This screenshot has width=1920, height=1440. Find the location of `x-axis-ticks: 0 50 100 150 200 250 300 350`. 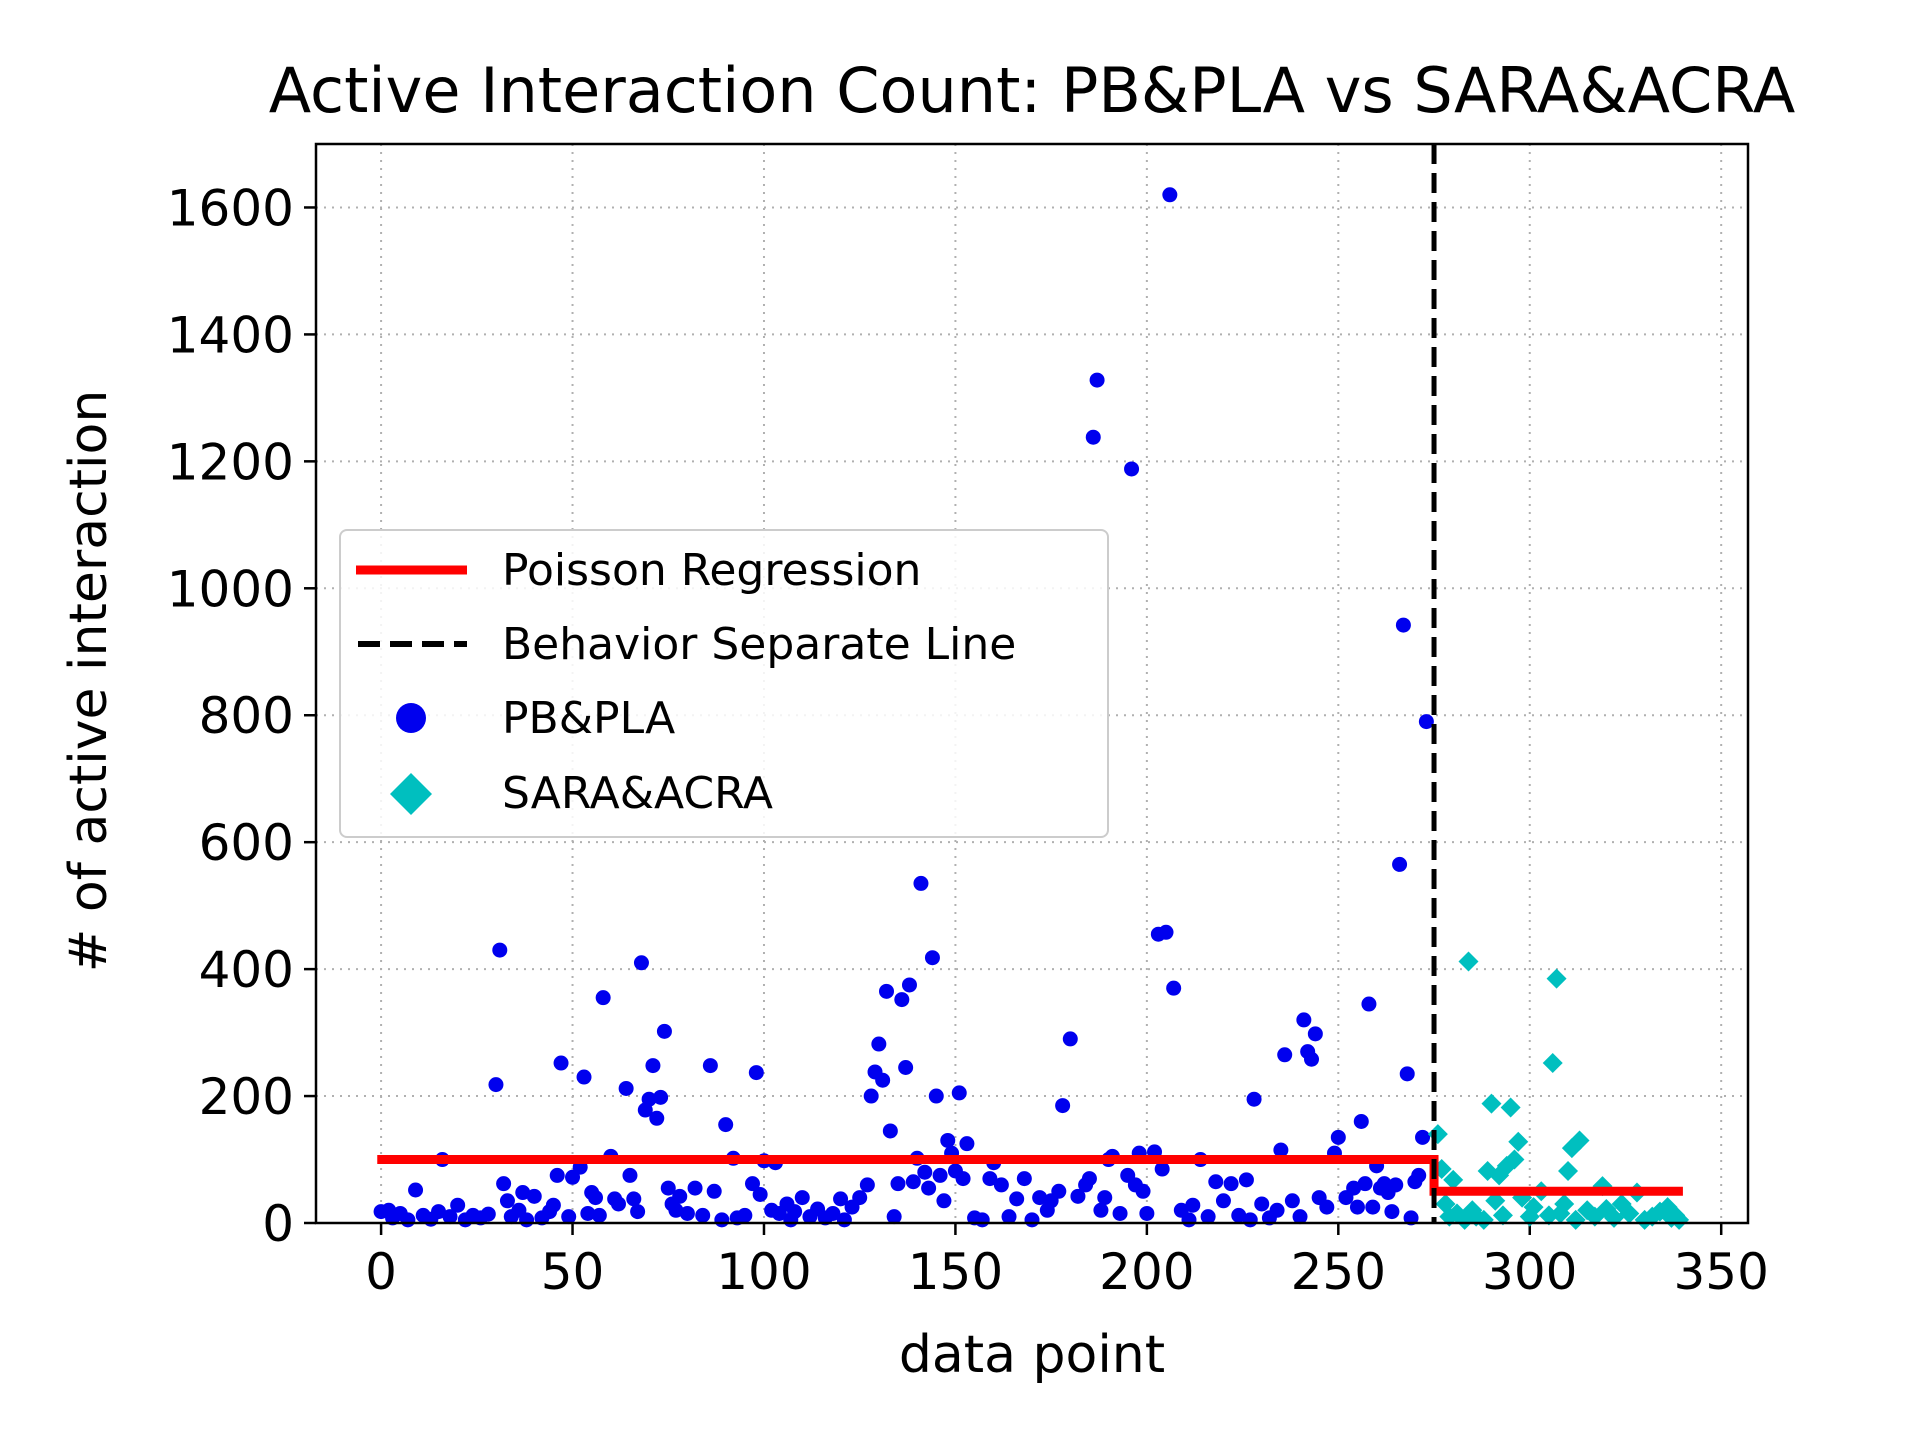

x-axis-ticks: 0 50 100 150 200 250 300 350 is located at coordinates (1067, 1262).